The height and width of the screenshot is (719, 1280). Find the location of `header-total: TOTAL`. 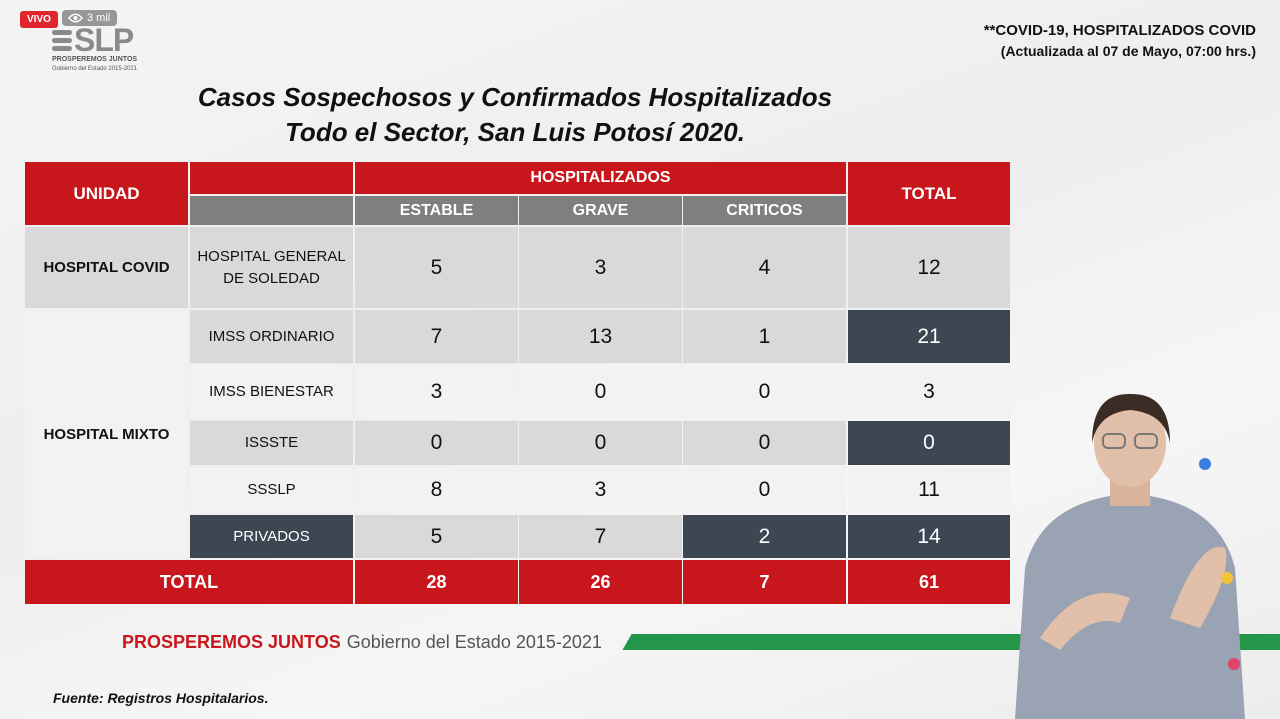

header-total: TOTAL is located at coordinates (929, 193).